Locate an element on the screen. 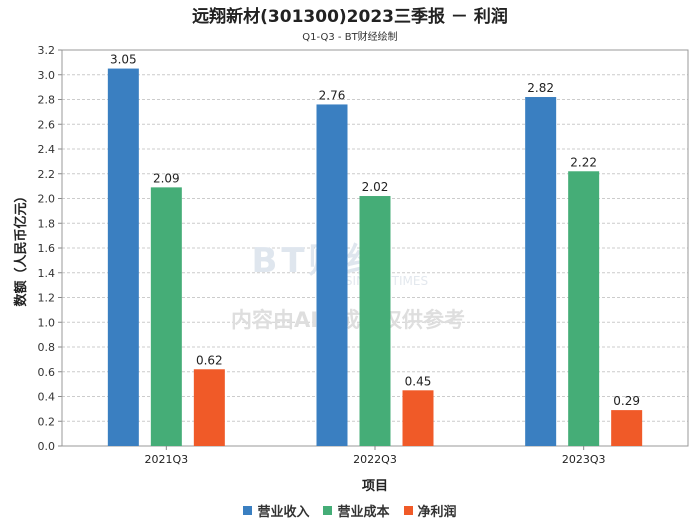 The image size is (700, 524). legend-label-net-profit: 净利润 is located at coordinates (437, 512).